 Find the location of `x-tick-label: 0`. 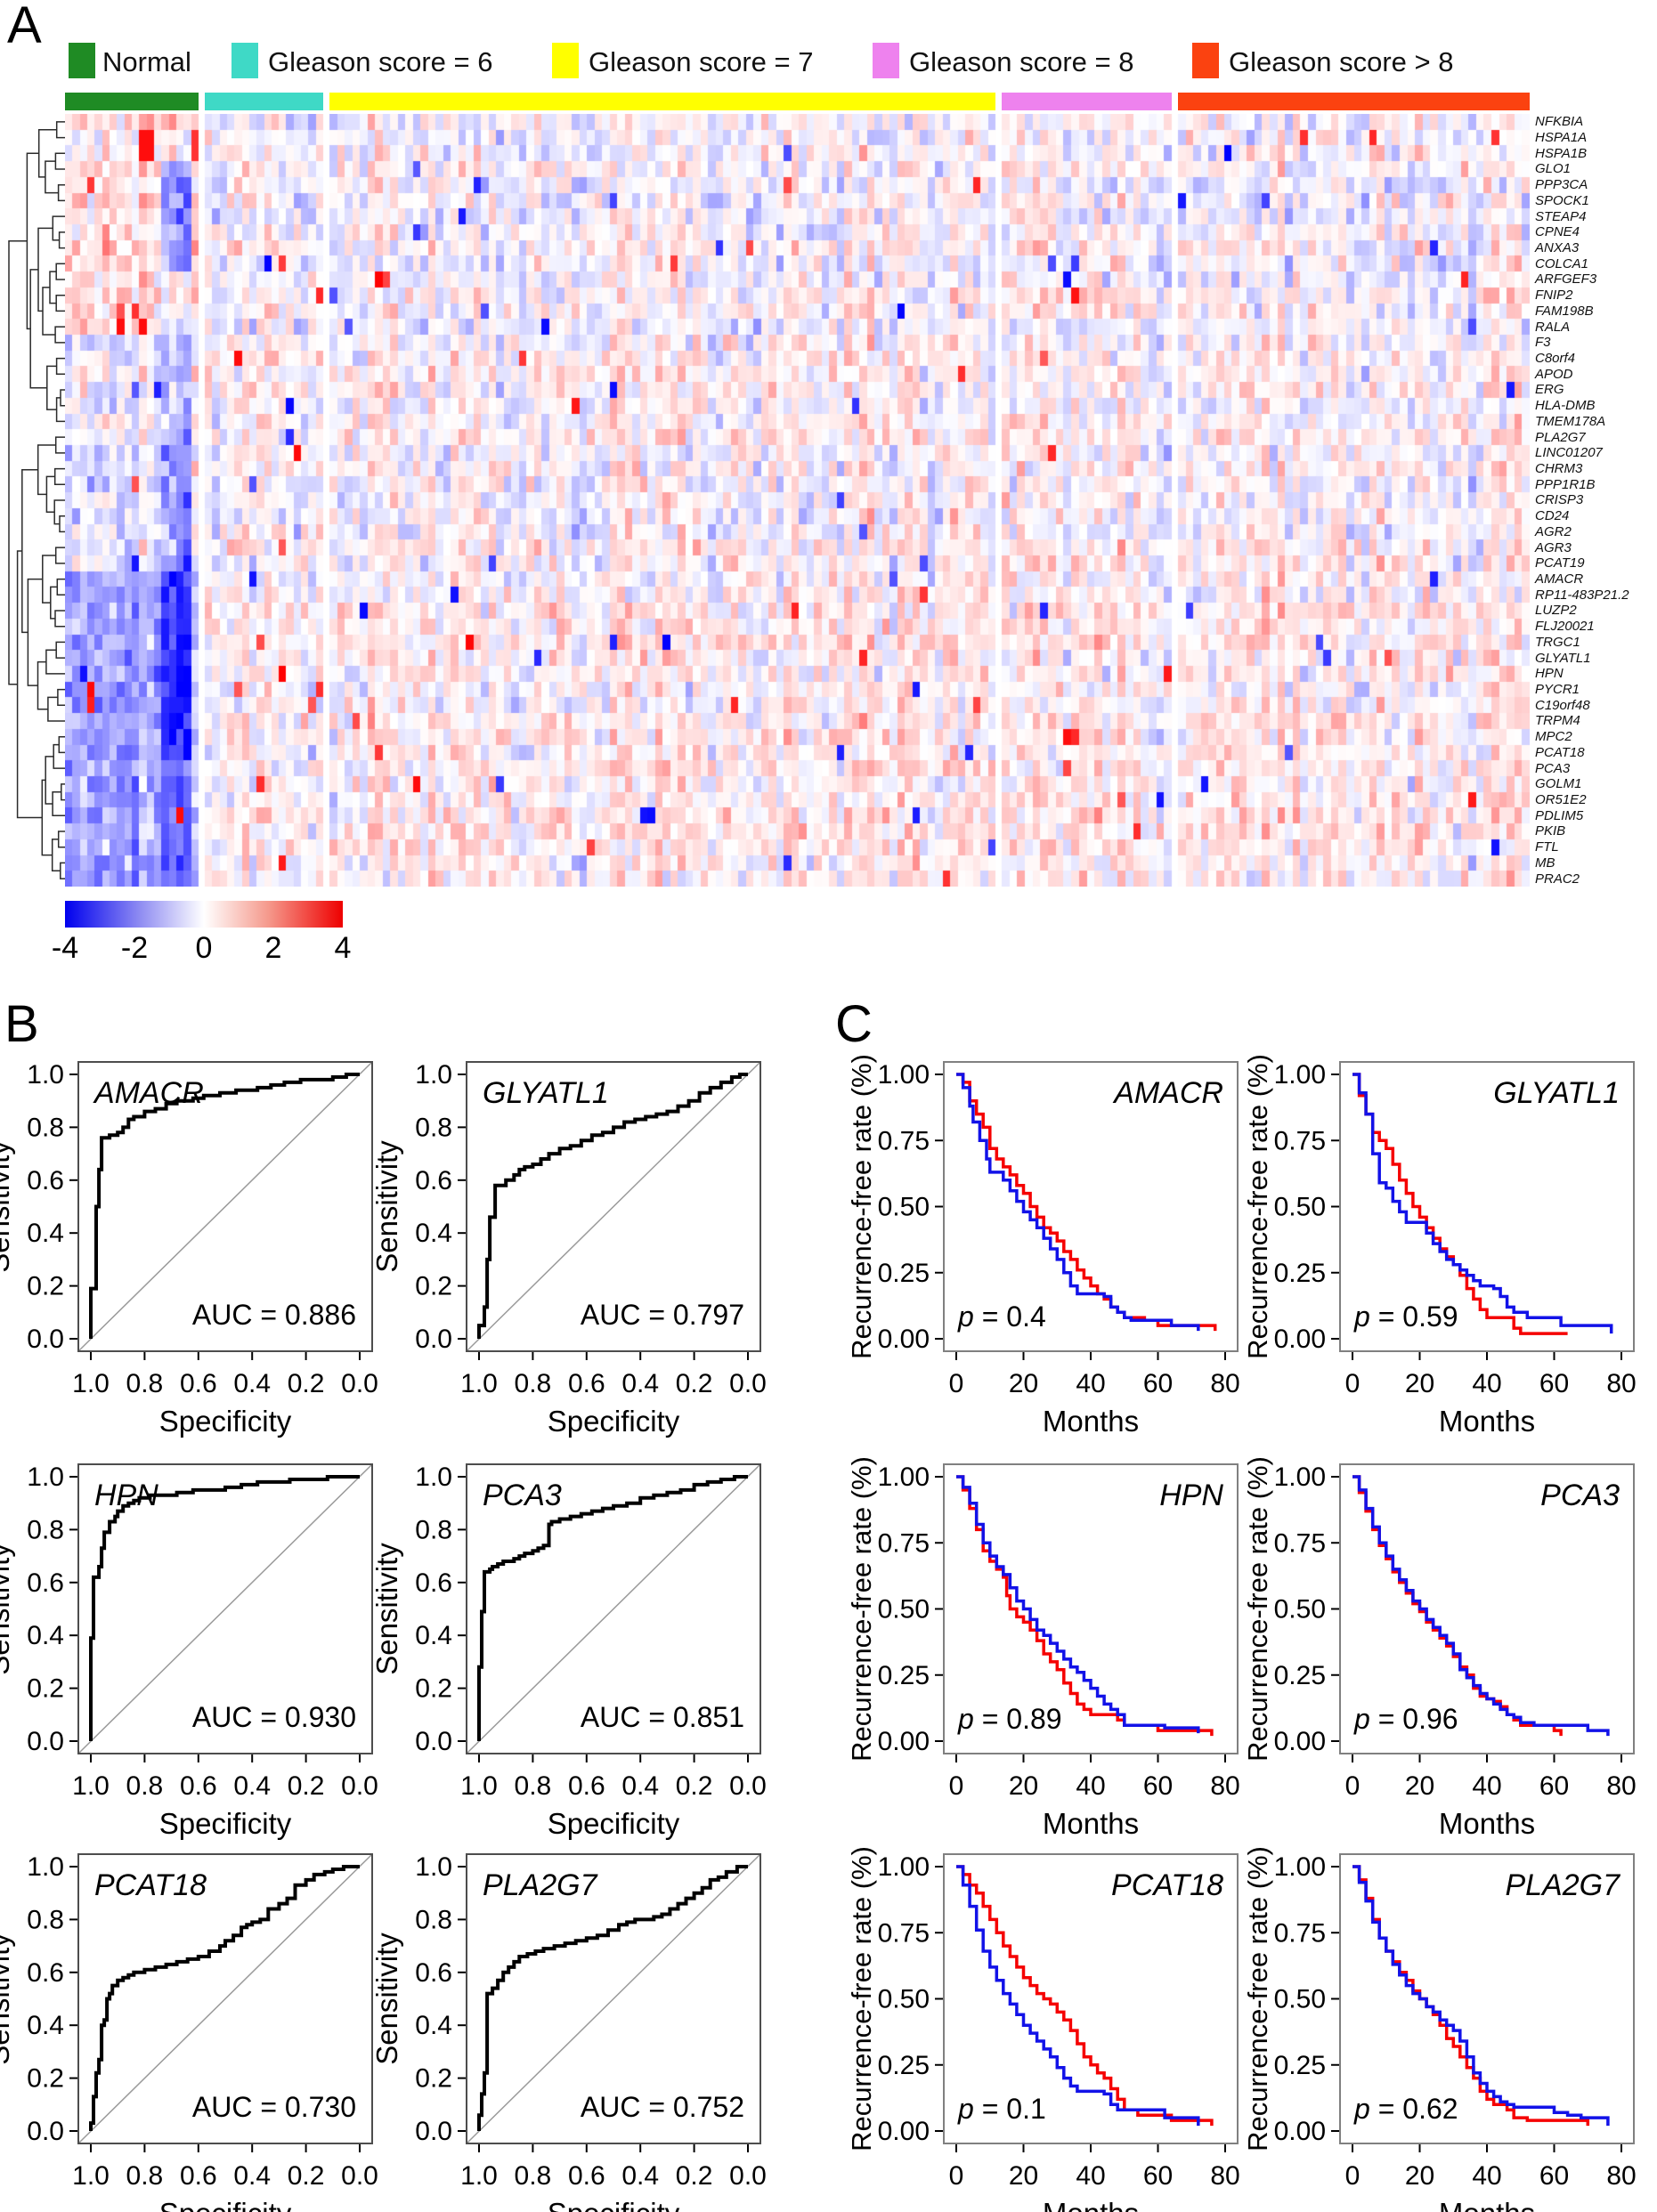

x-tick-label: 0 is located at coordinates (956, 1383).